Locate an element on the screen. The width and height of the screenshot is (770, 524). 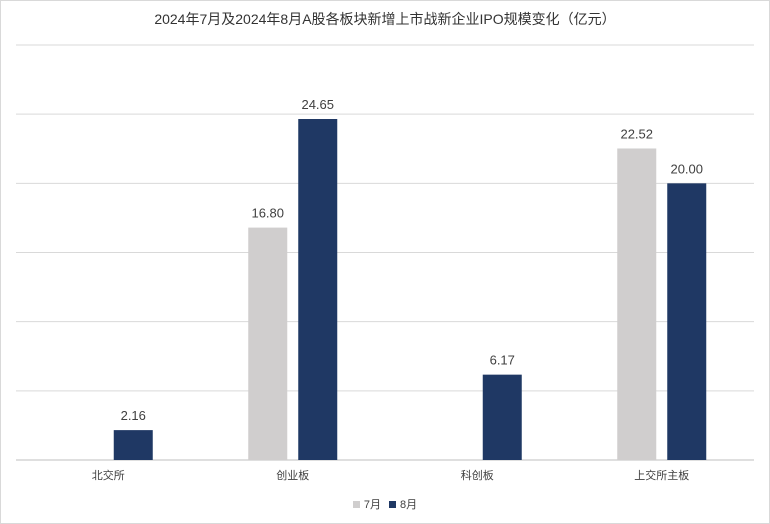
data-label: 24.65 is located at coordinates (317, 104).